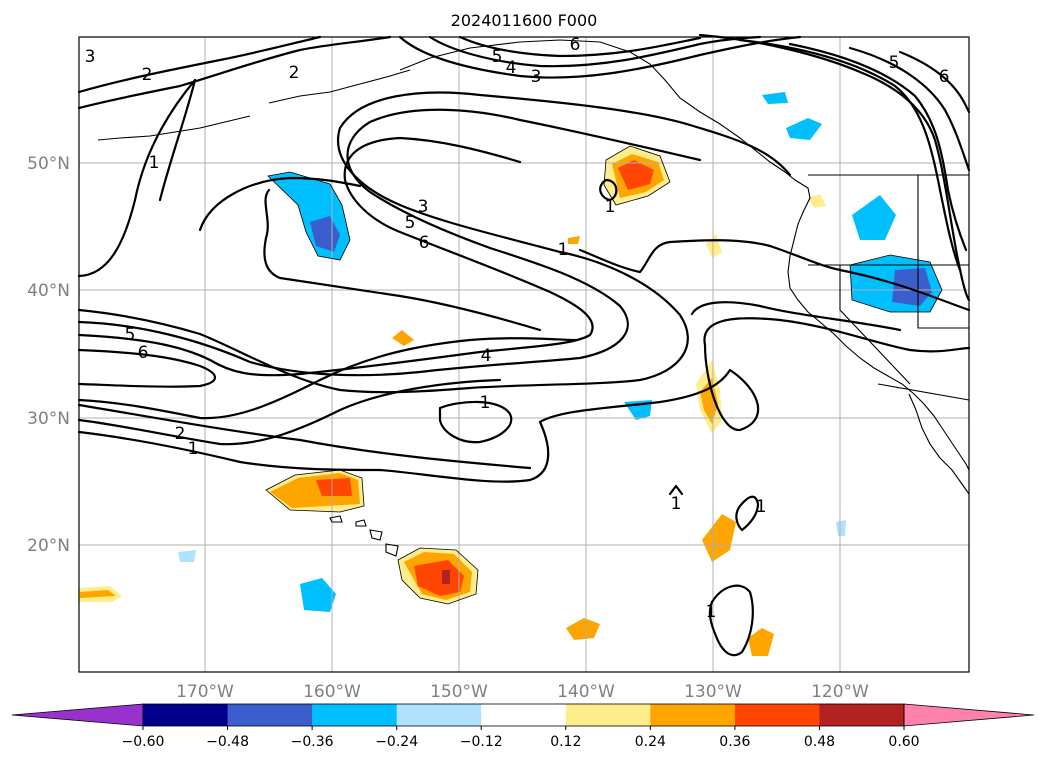  I want to click on positive-anomaly-core, so click(446, 577).